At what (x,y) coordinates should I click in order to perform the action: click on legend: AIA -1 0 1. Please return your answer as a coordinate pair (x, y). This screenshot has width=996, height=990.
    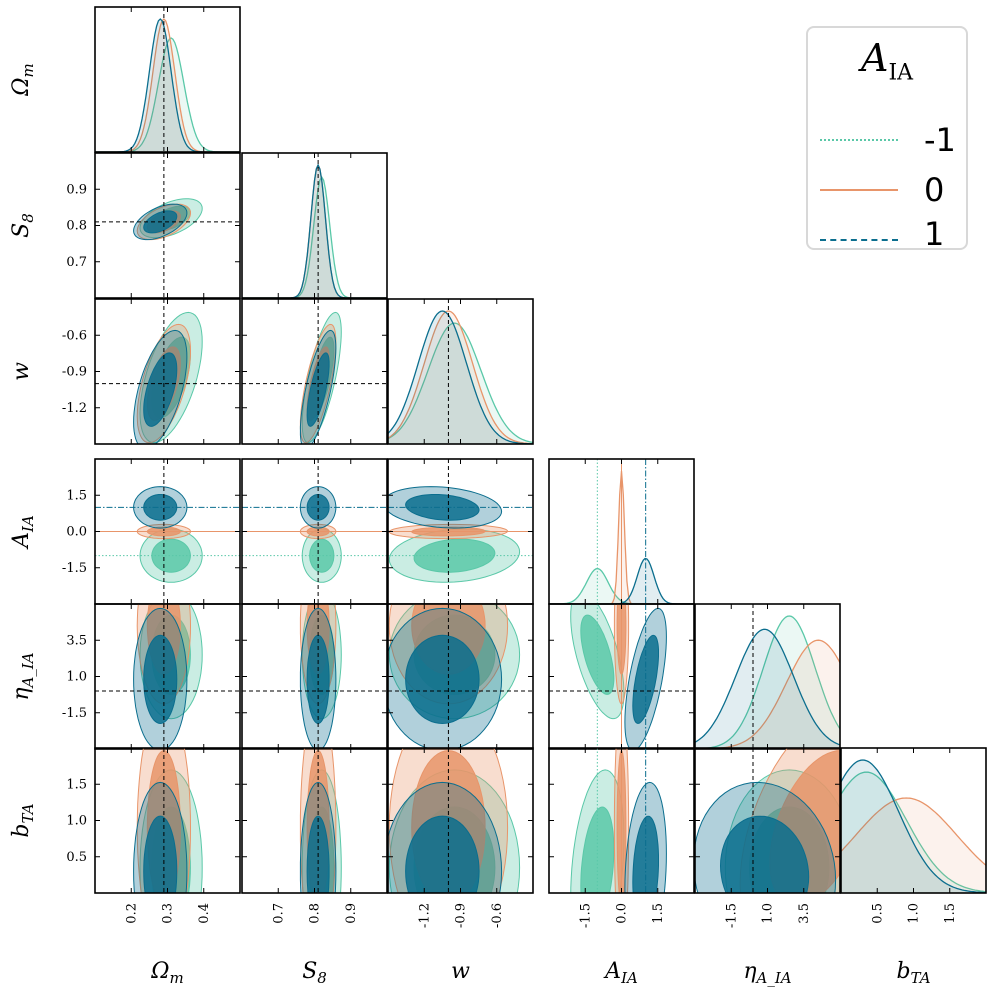
    Looking at the image, I should click on (887, 139).